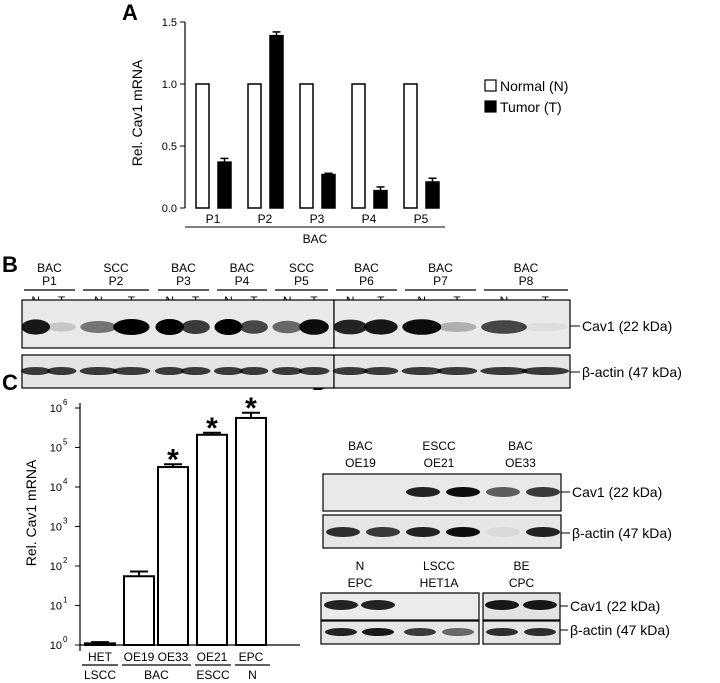 This screenshot has width=720, height=683. Describe the element at coordinates (490, 106) in the screenshot. I see `legend-swatch-tumor` at that location.